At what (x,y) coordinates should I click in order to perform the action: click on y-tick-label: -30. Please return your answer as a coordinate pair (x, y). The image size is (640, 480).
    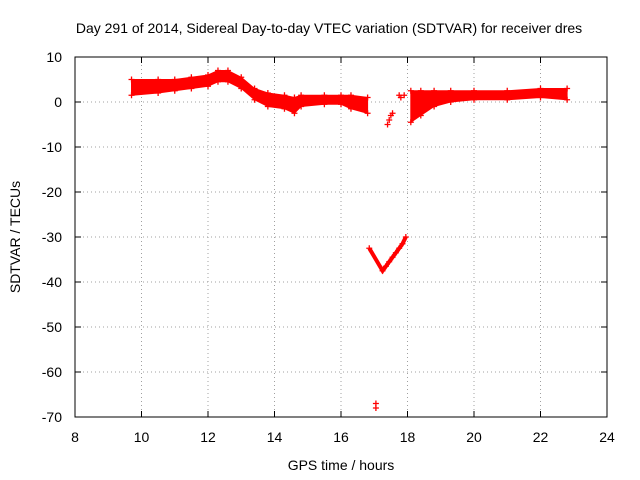
    Looking at the image, I should click on (52, 237).